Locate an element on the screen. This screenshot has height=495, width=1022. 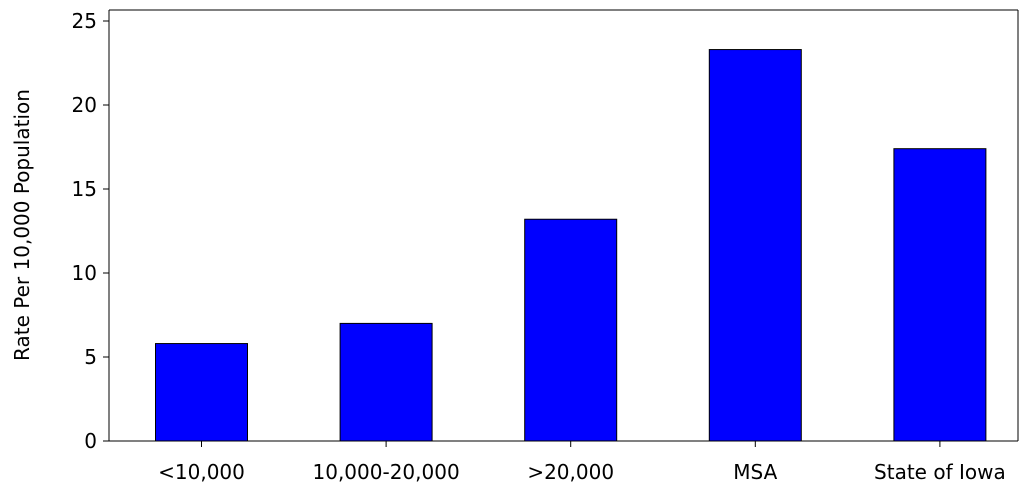
y-tick-label: 5 is located at coordinates (90, 357).